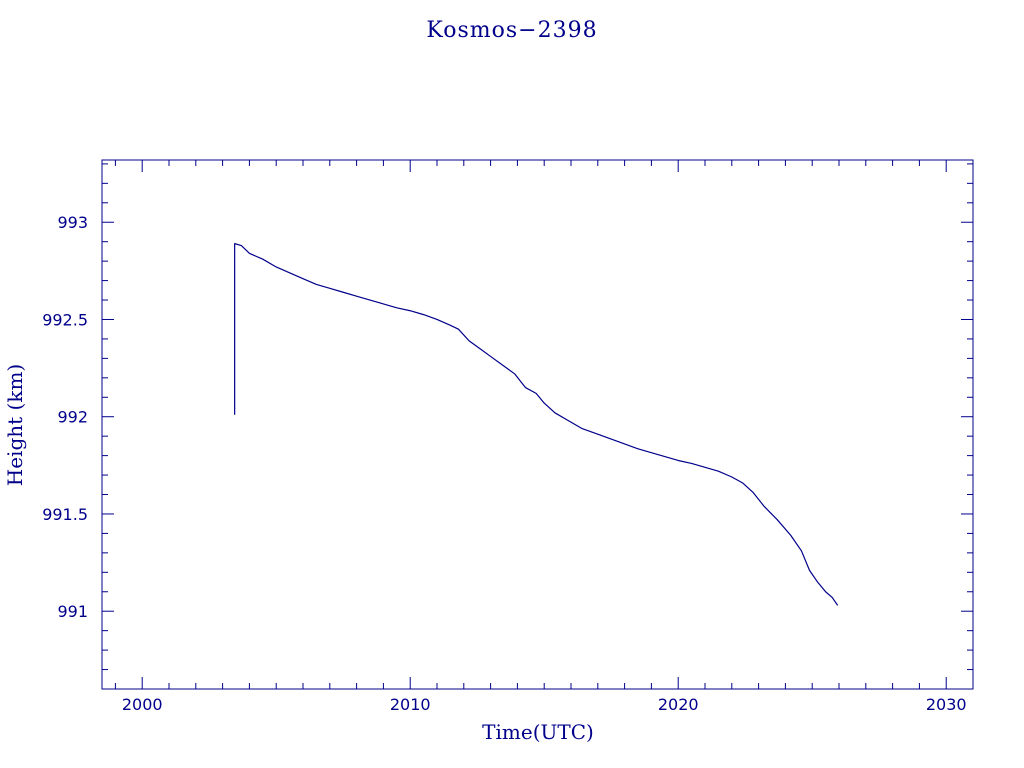  What do you see at coordinates (65, 319) in the screenshot?
I see `y-tick-label: 992.5` at bounding box center [65, 319].